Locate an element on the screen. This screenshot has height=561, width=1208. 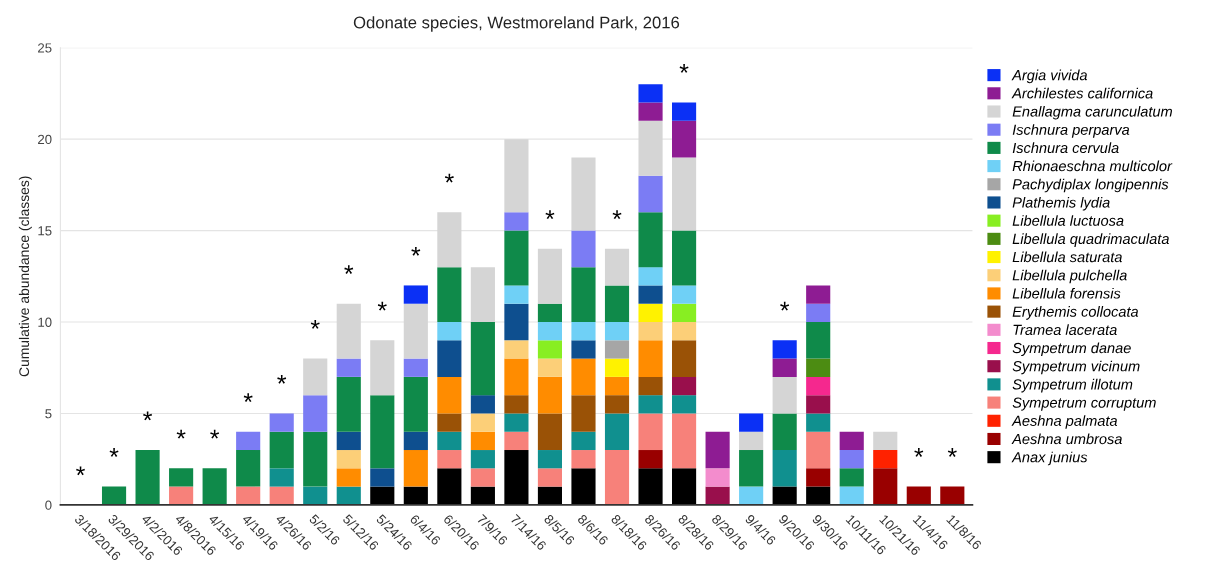
legend-label: Archilestes californica is located at coordinates (1082, 93).